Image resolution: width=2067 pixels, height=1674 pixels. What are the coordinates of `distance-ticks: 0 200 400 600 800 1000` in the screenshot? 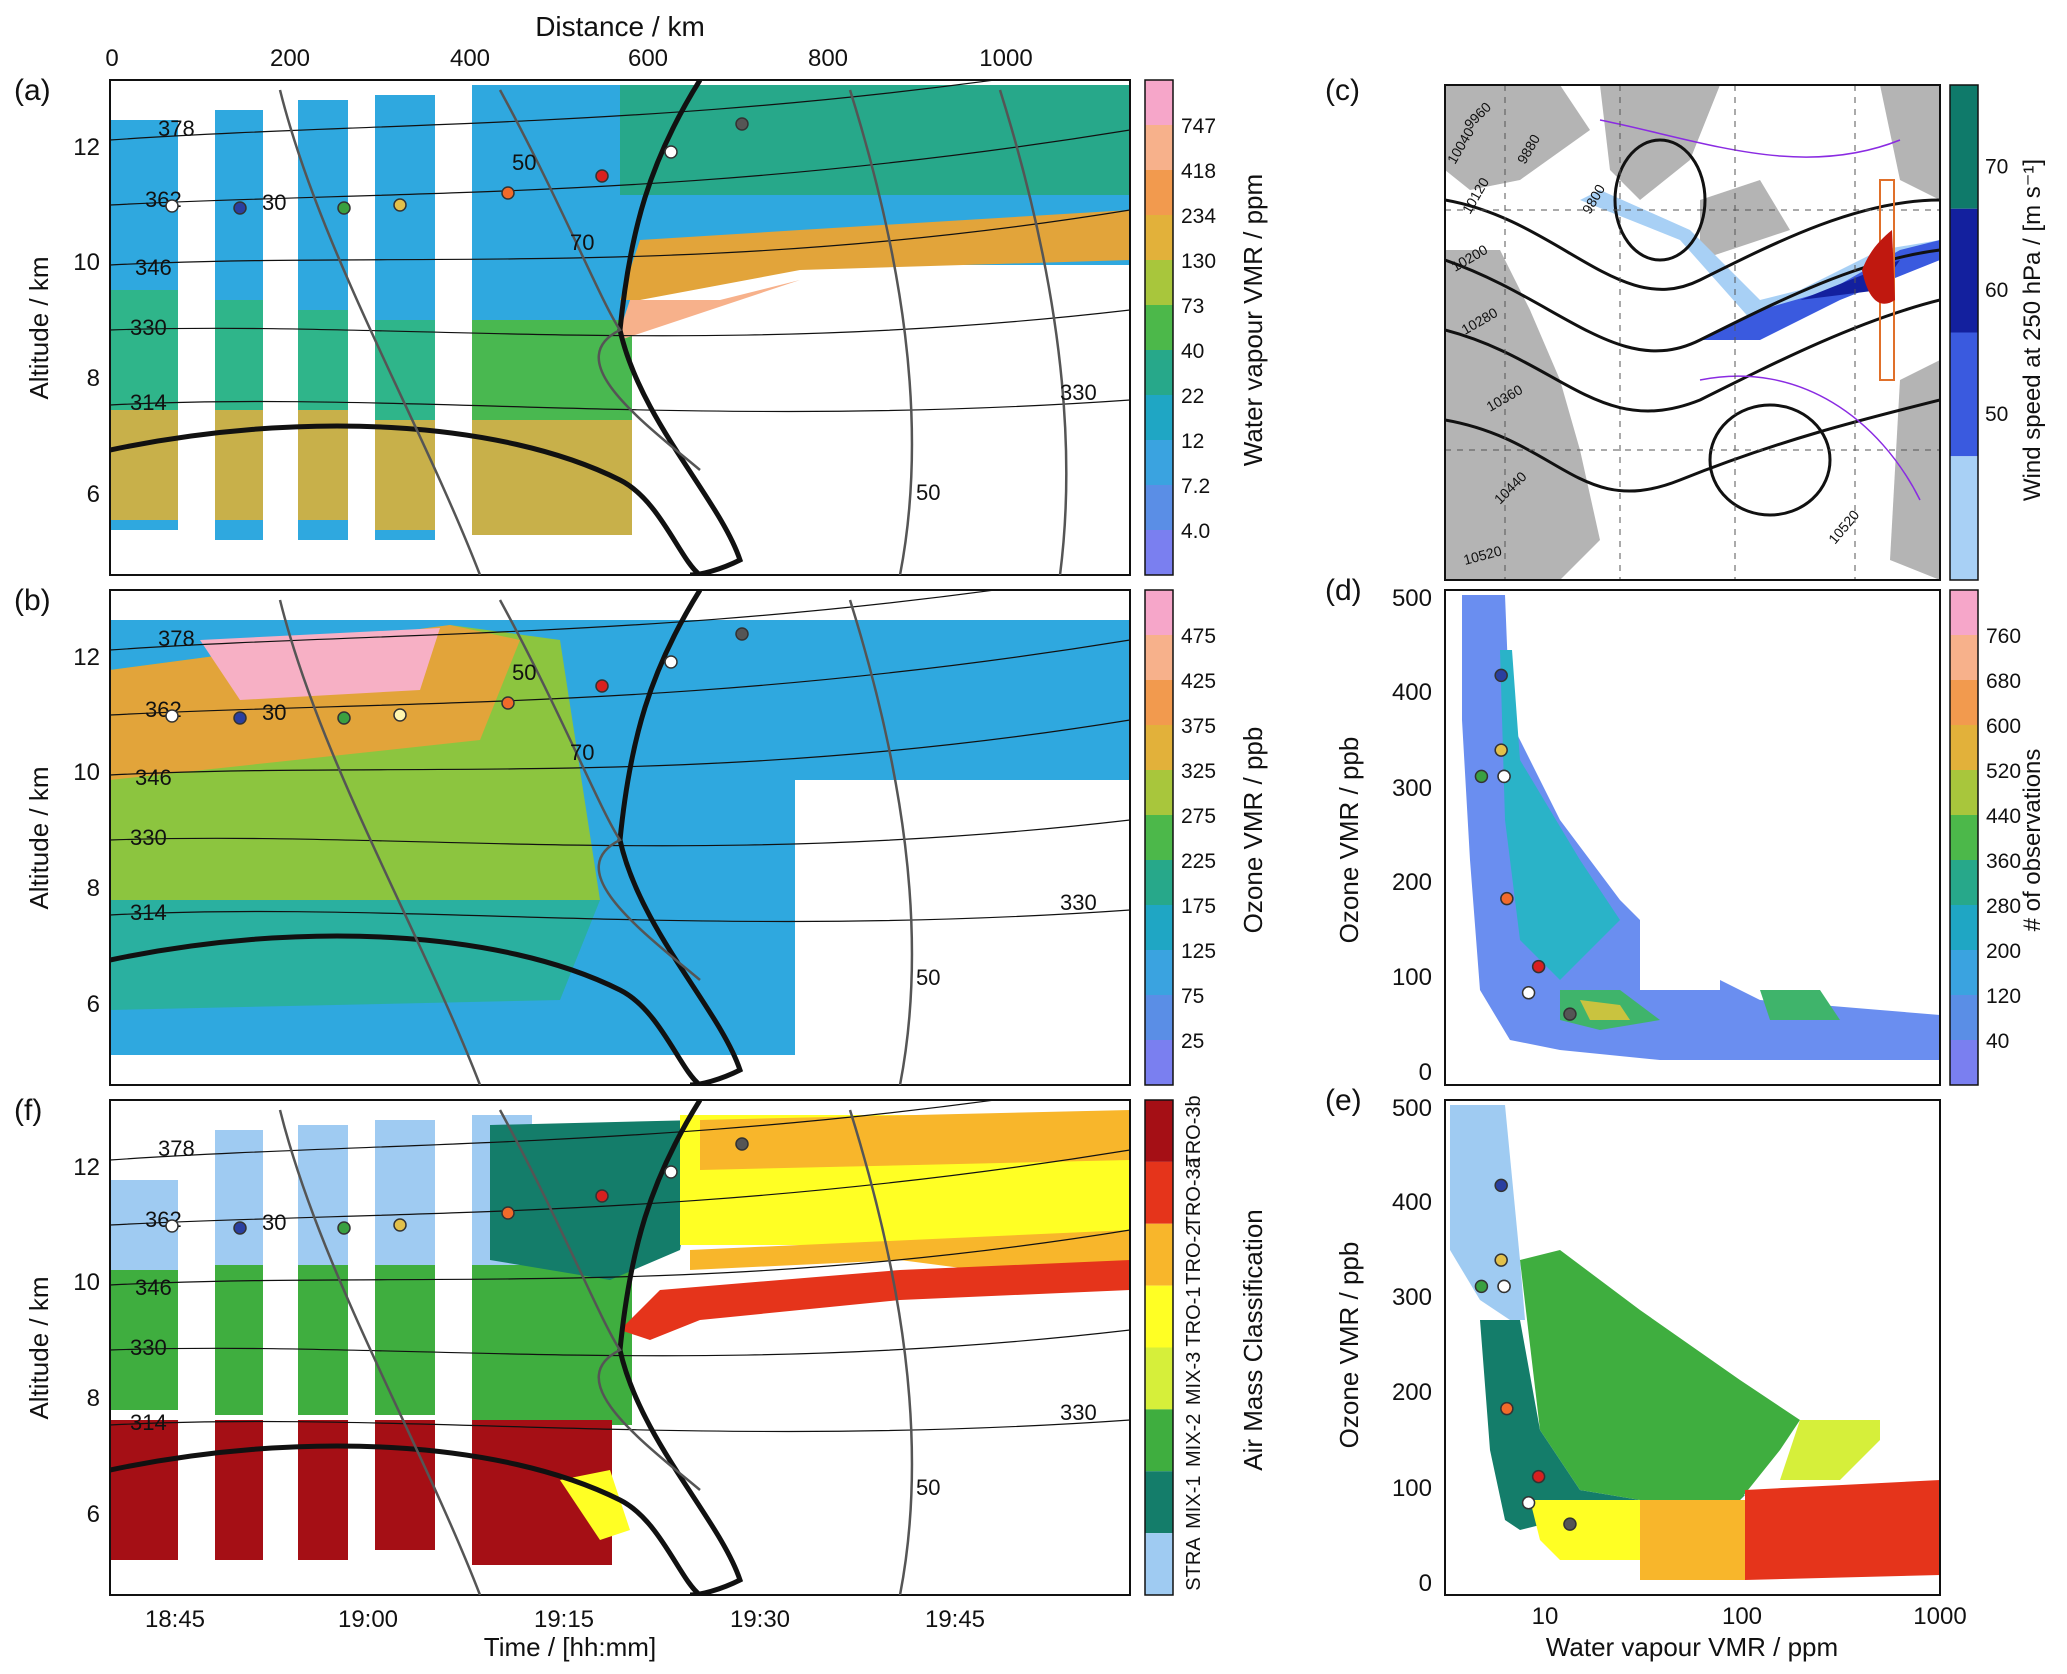 It's located at (568, 58).